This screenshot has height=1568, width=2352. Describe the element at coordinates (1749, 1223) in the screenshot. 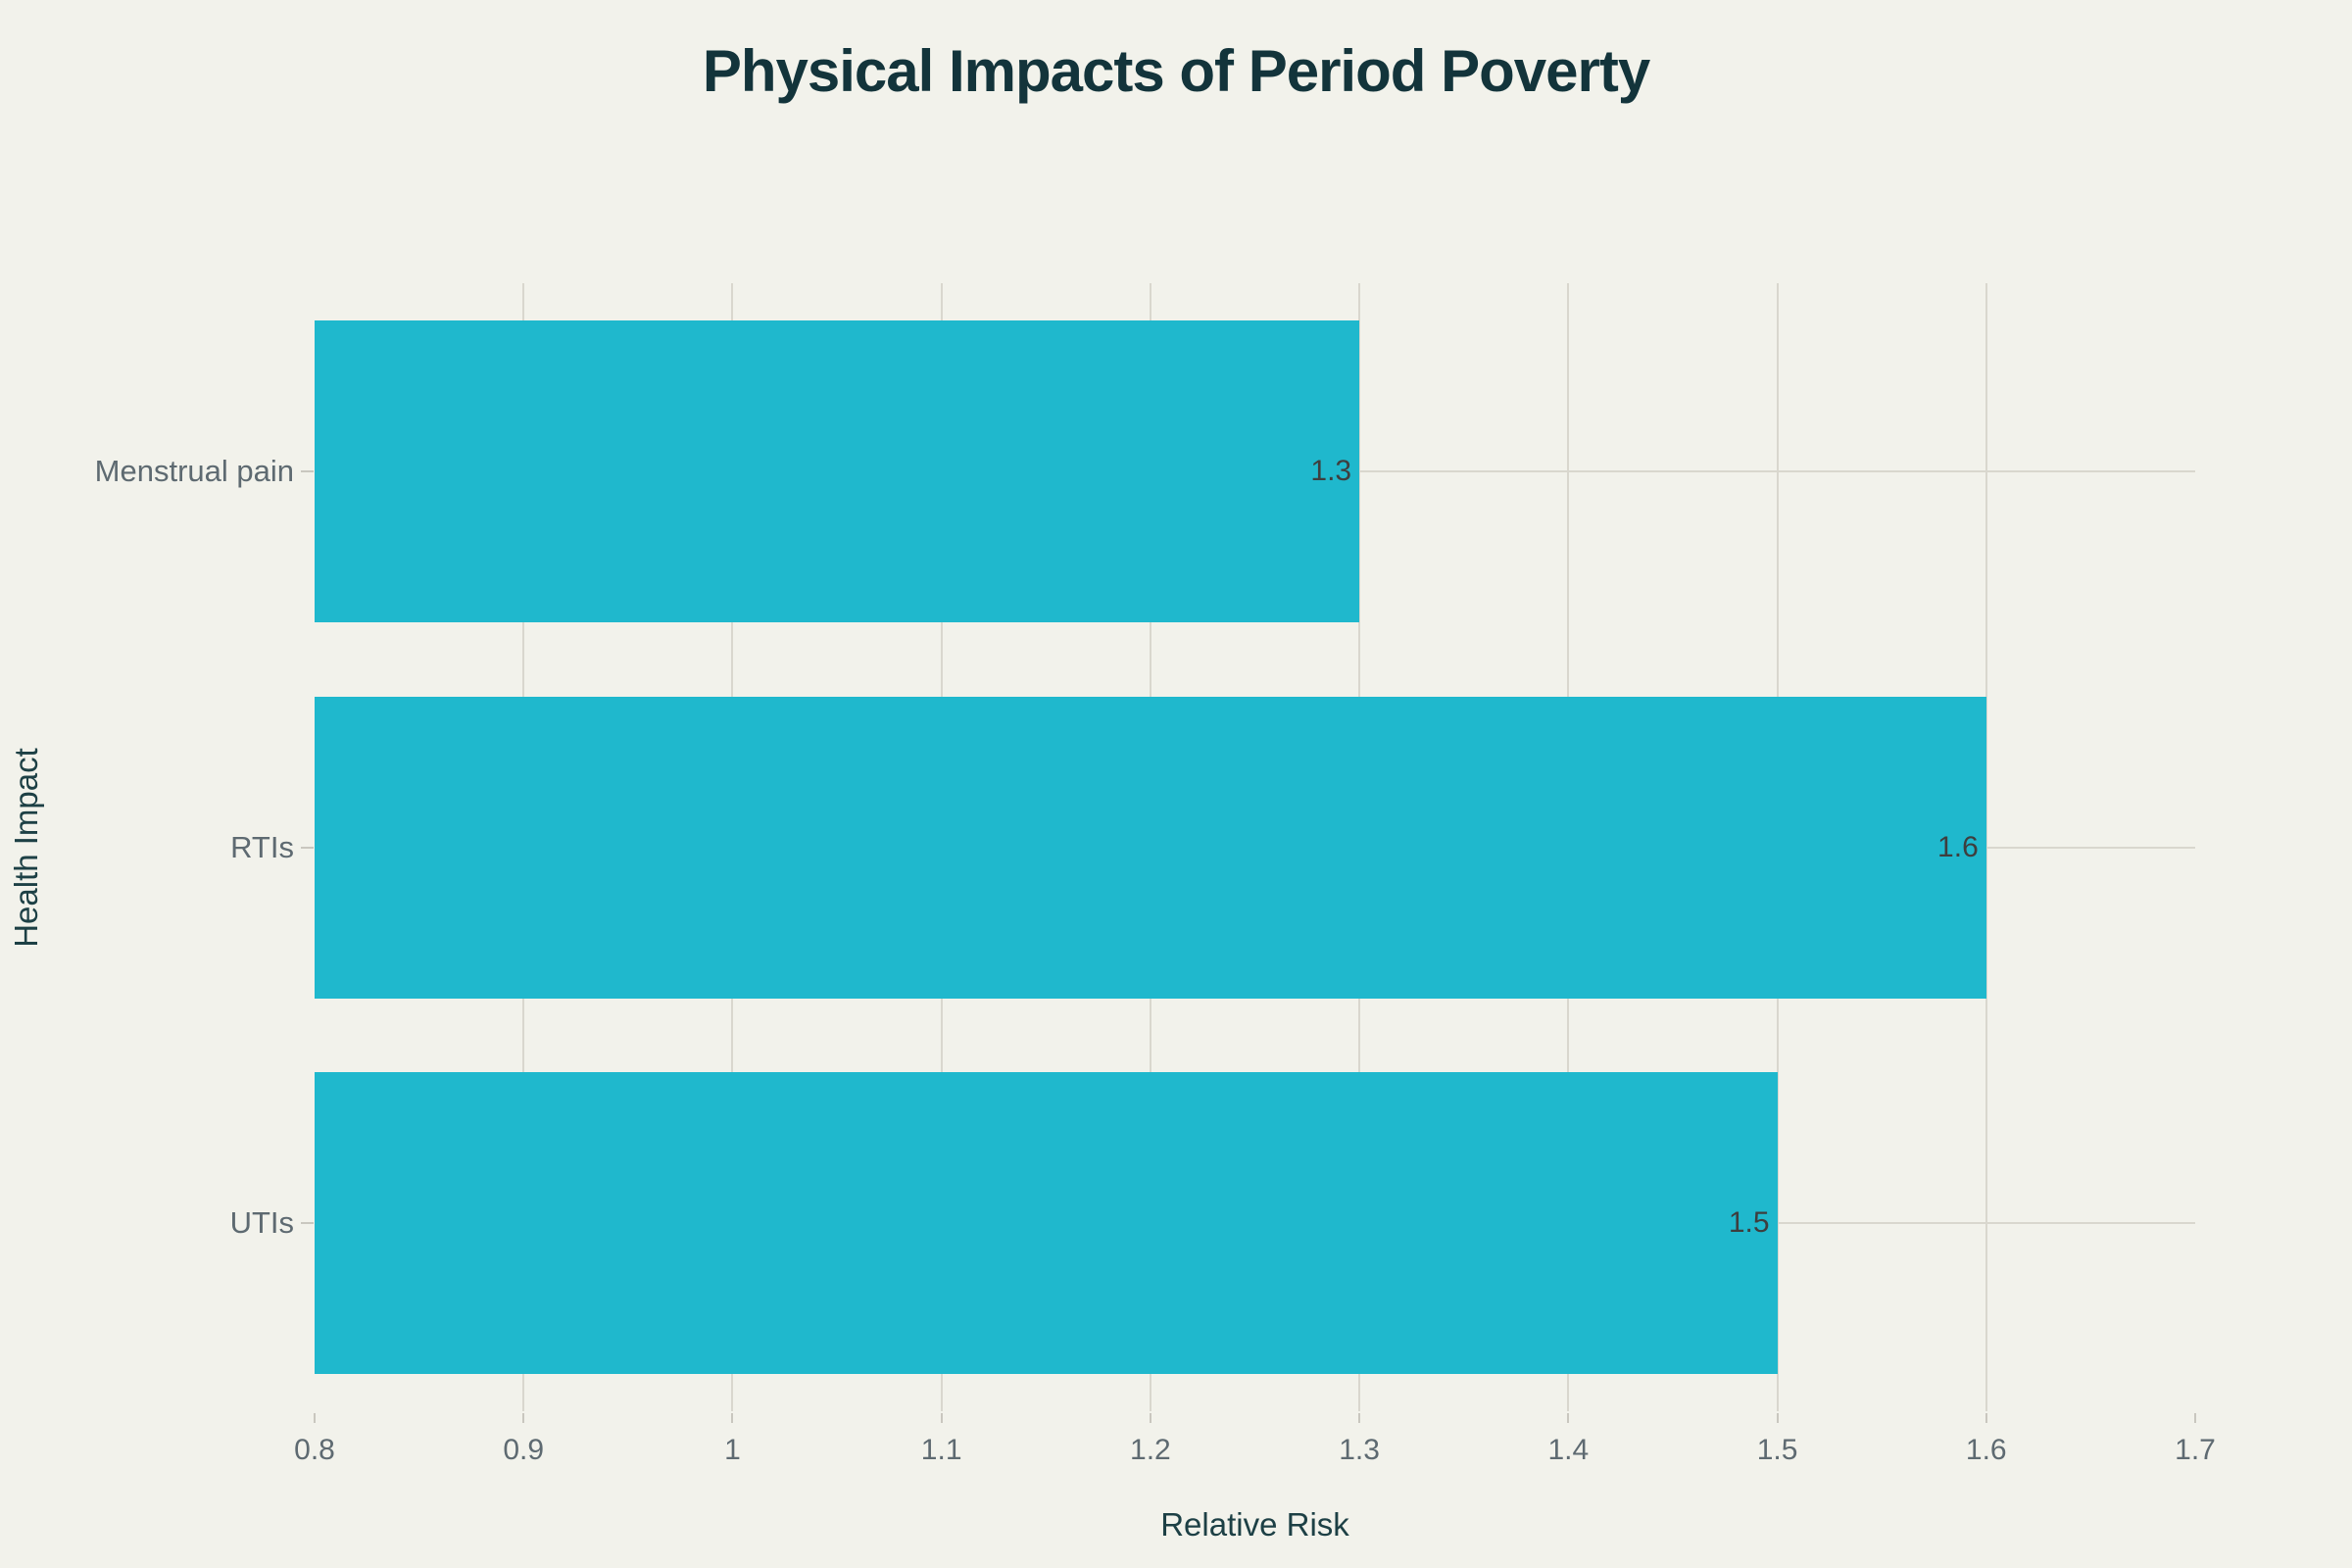

I see `bar-value-label: 1.5` at that location.